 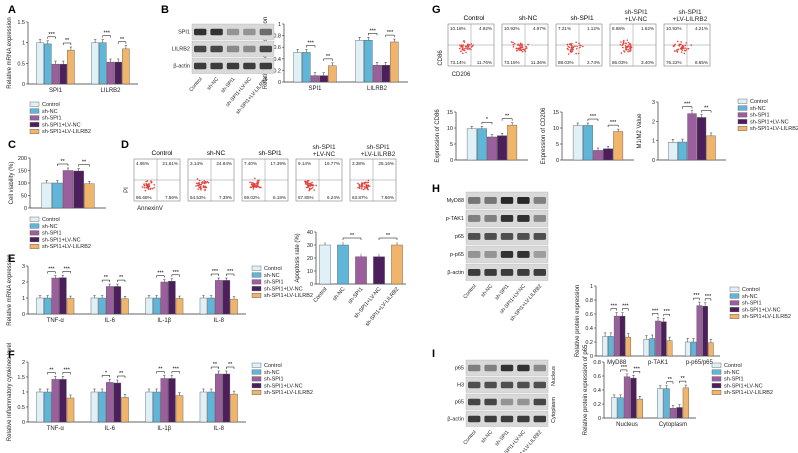 I want to click on quadrant-percent: 24.84%, so click(x=224, y=163).